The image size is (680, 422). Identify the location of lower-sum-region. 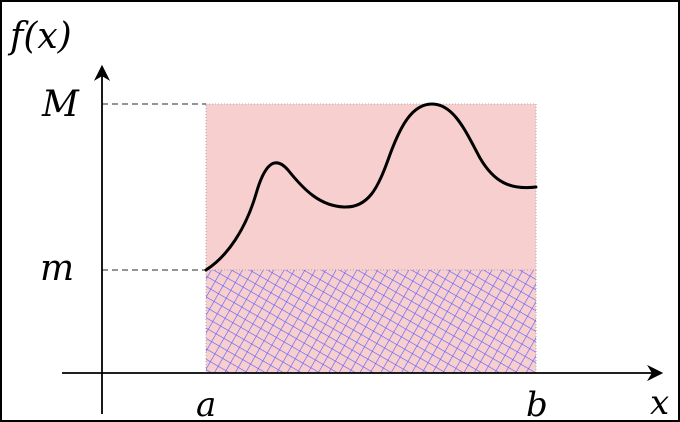
(371, 321).